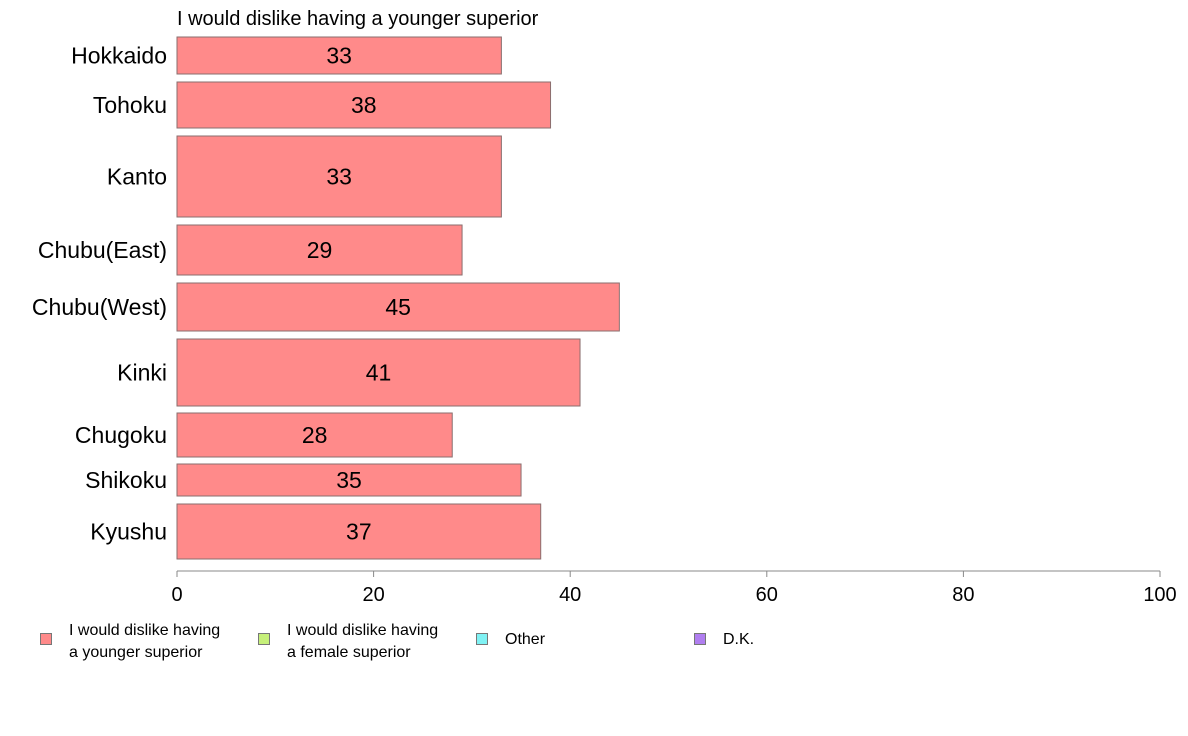  I want to click on bar-tohoku, so click(364, 105).